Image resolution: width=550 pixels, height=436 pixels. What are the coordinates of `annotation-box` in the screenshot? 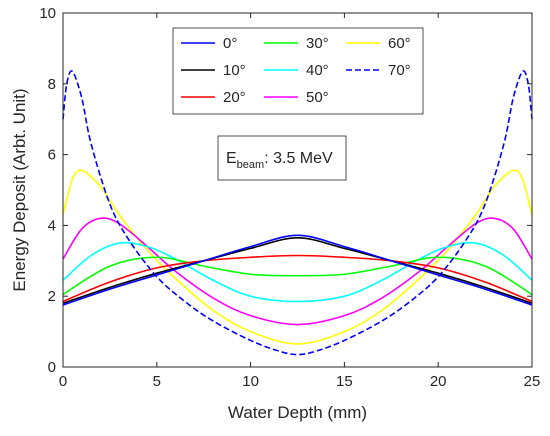 It's located at (282, 158).